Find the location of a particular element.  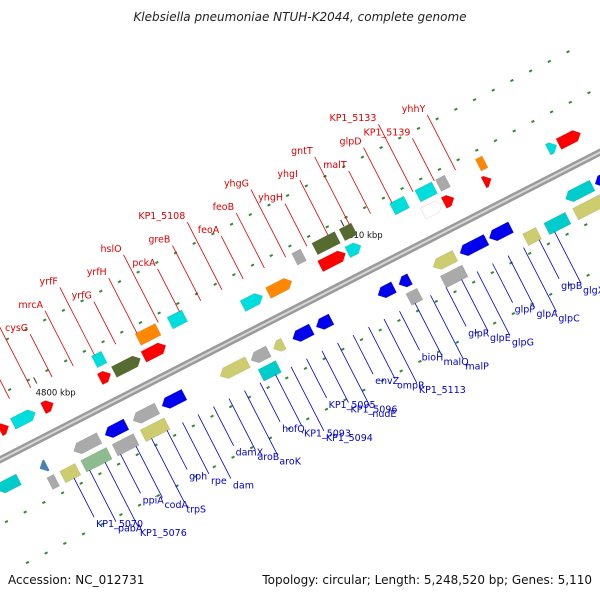

gene-label: bioH is located at coordinates (433, 357).